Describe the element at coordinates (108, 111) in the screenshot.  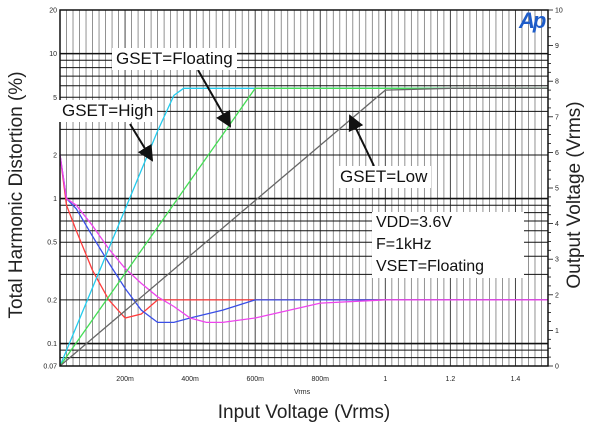
I see `annotation-gset-high: GSET=High` at that location.